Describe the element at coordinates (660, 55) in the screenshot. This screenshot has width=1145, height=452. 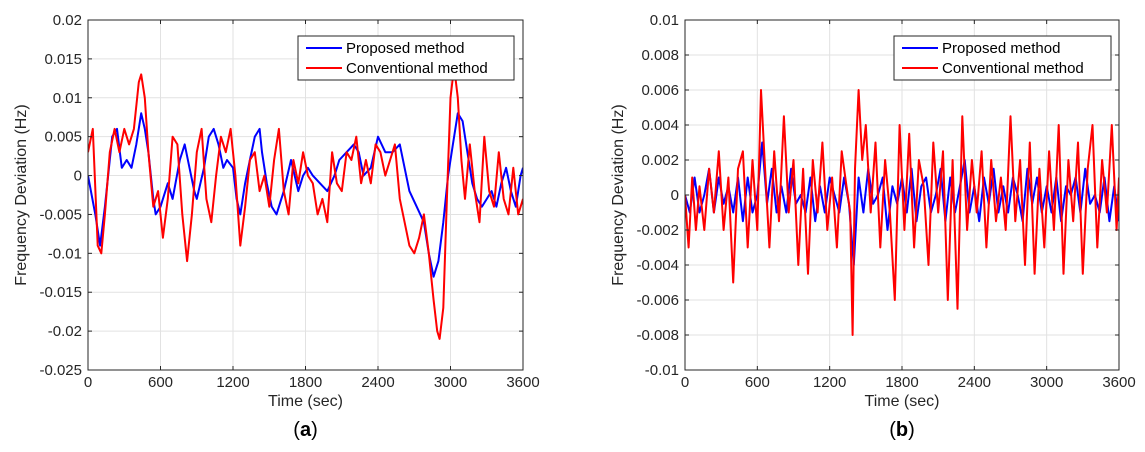
I see `y-tick-label: 0.008` at that location.